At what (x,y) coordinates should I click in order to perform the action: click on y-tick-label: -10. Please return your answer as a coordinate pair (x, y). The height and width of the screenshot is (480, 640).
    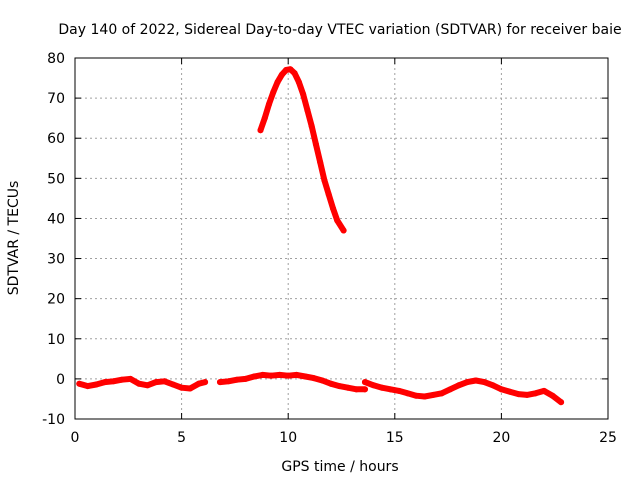
    Looking at the image, I should click on (53, 420).